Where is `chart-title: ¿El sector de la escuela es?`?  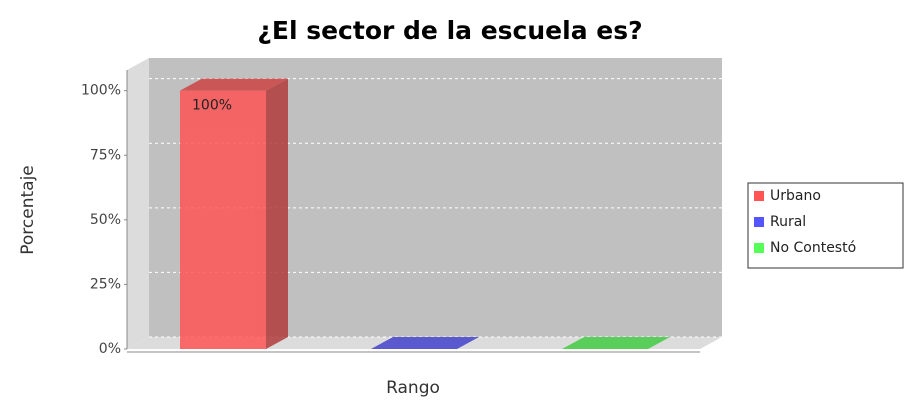
chart-title: ¿El sector de la escuela es? is located at coordinates (449, 30).